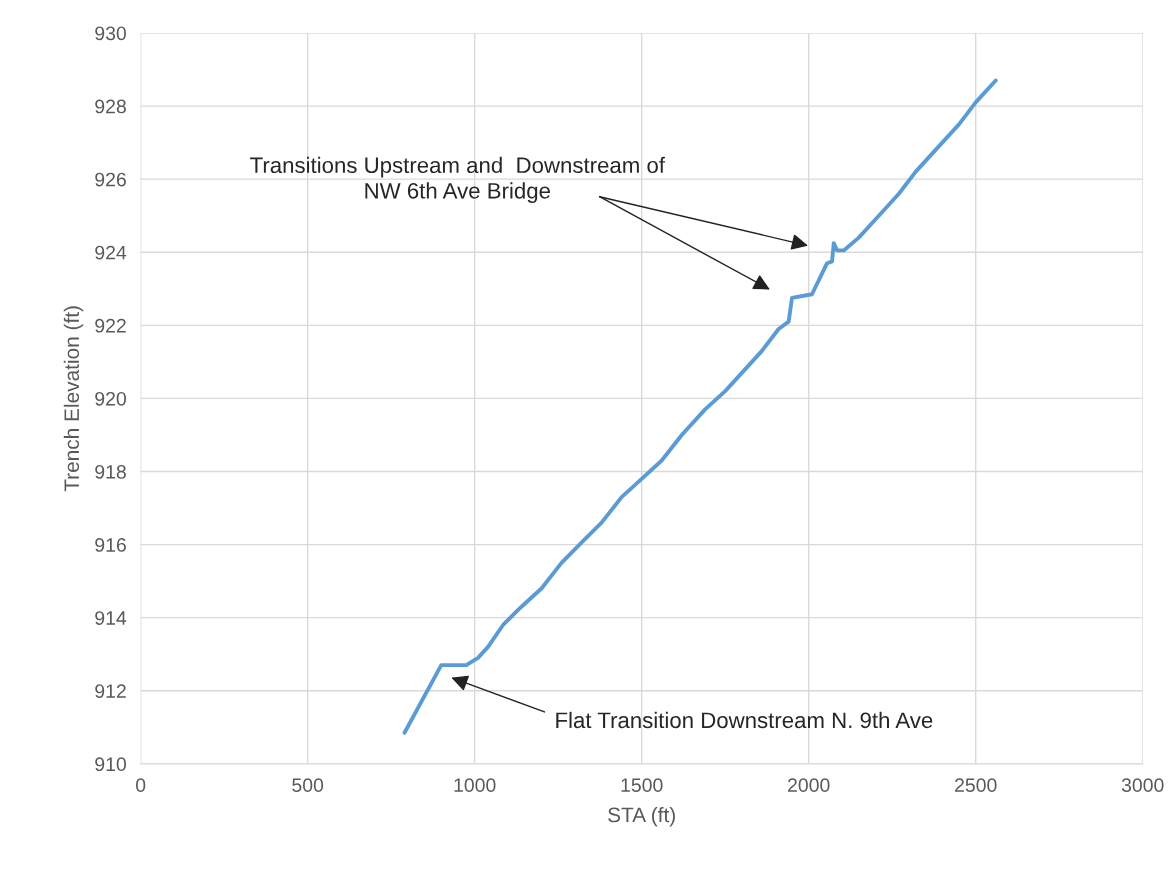 This screenshot has height=880, width=1172. I want to click on x-tick-label: 3000, so click(1142, 785).